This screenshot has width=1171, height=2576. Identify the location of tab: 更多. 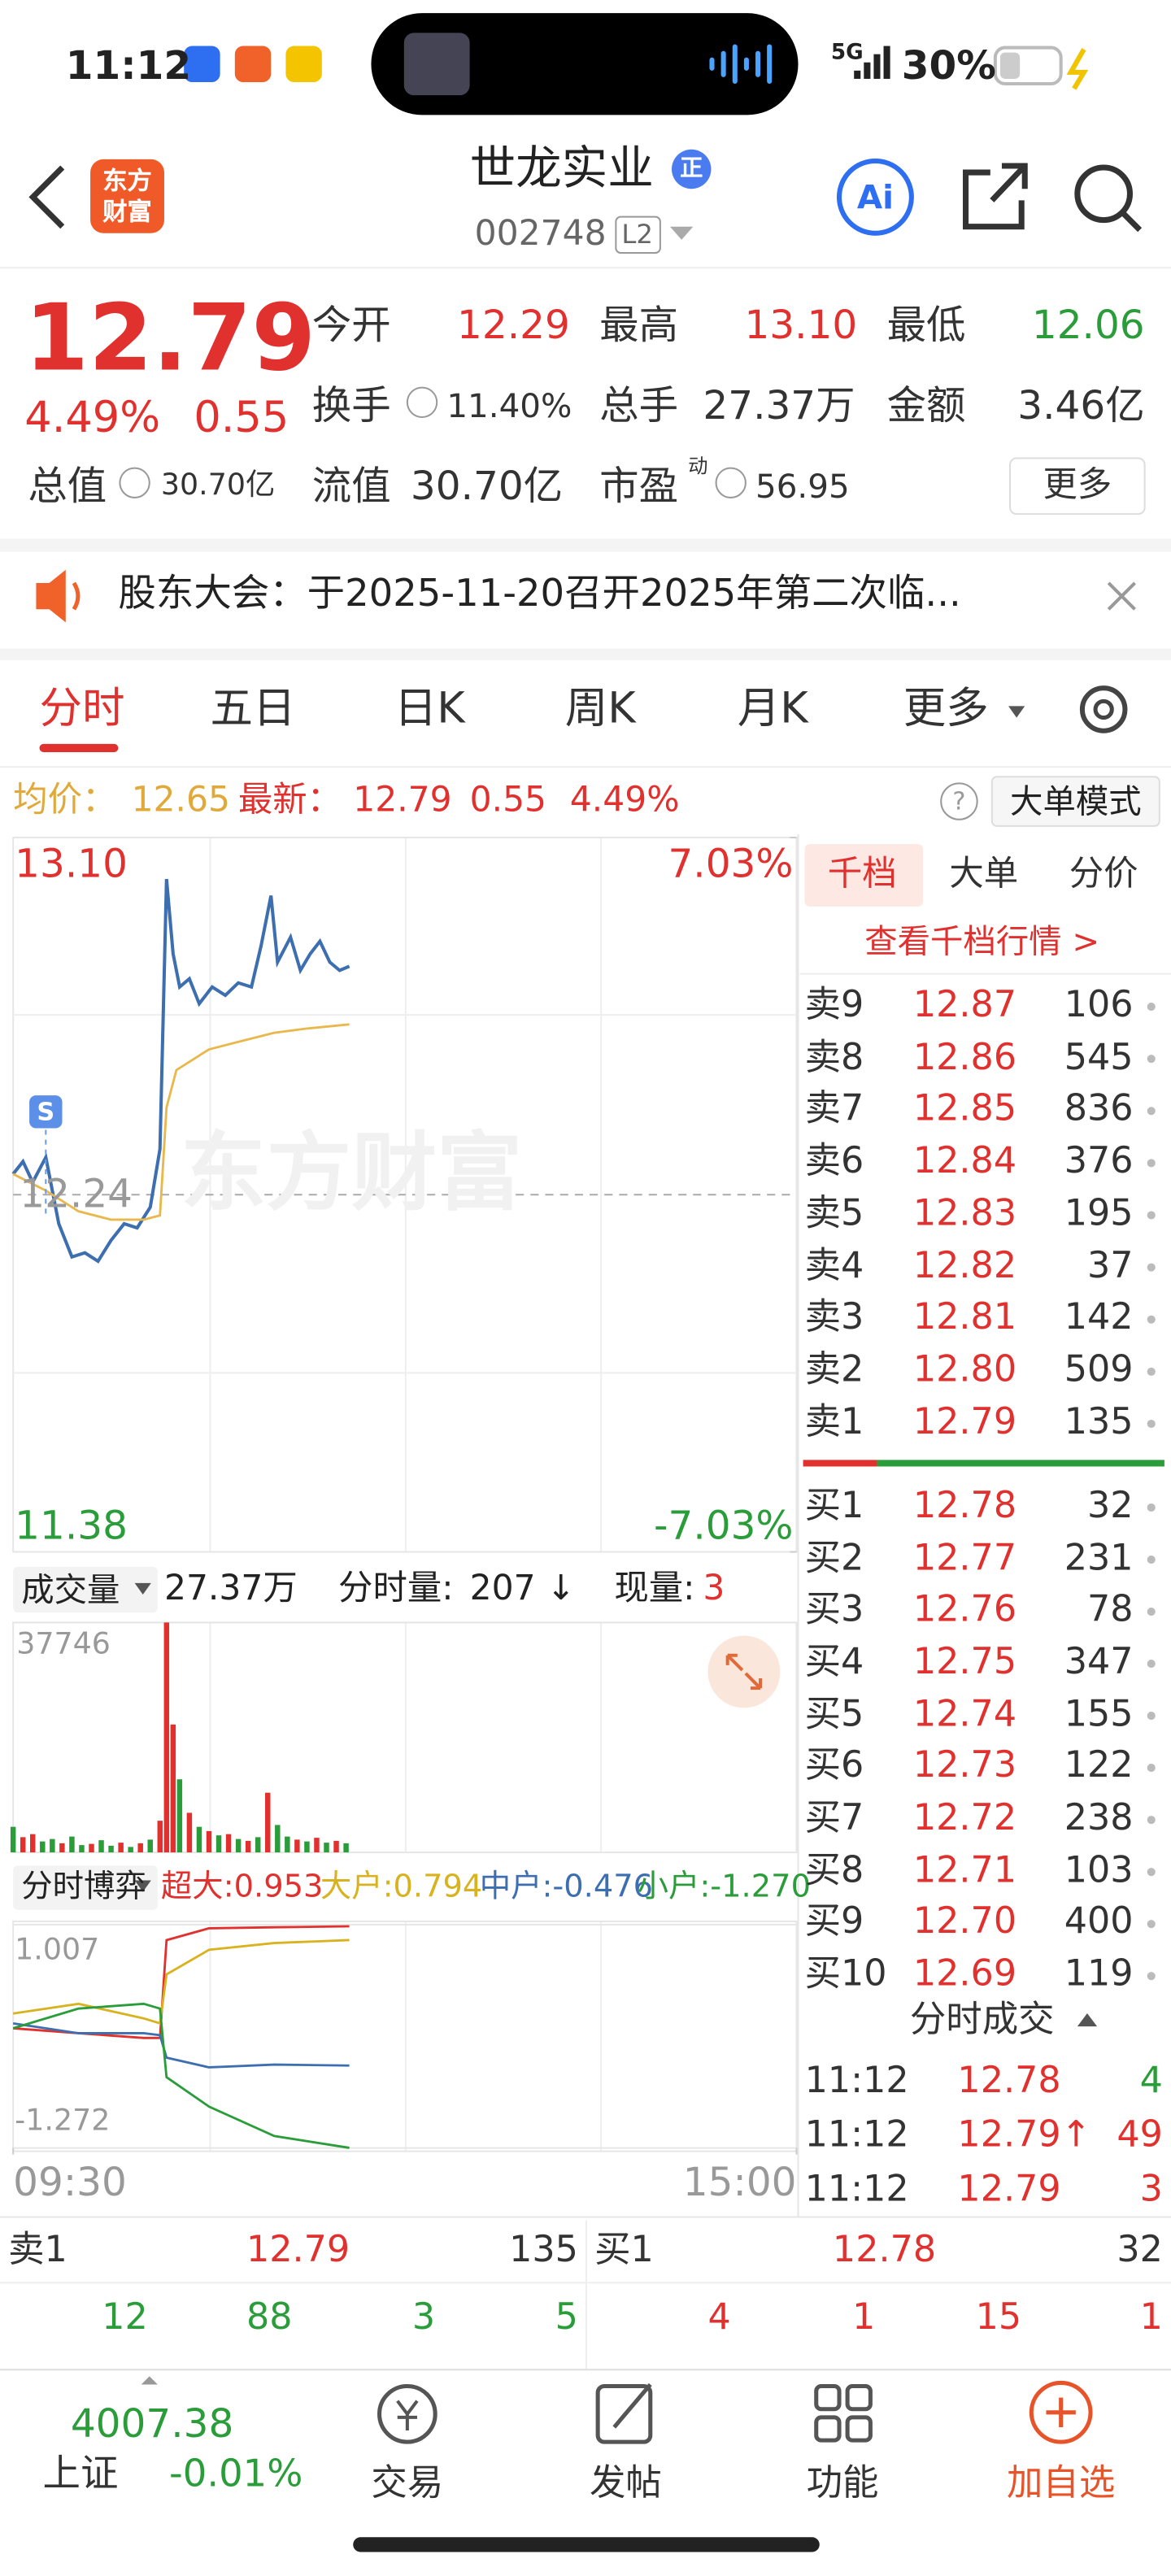
(946, 710).